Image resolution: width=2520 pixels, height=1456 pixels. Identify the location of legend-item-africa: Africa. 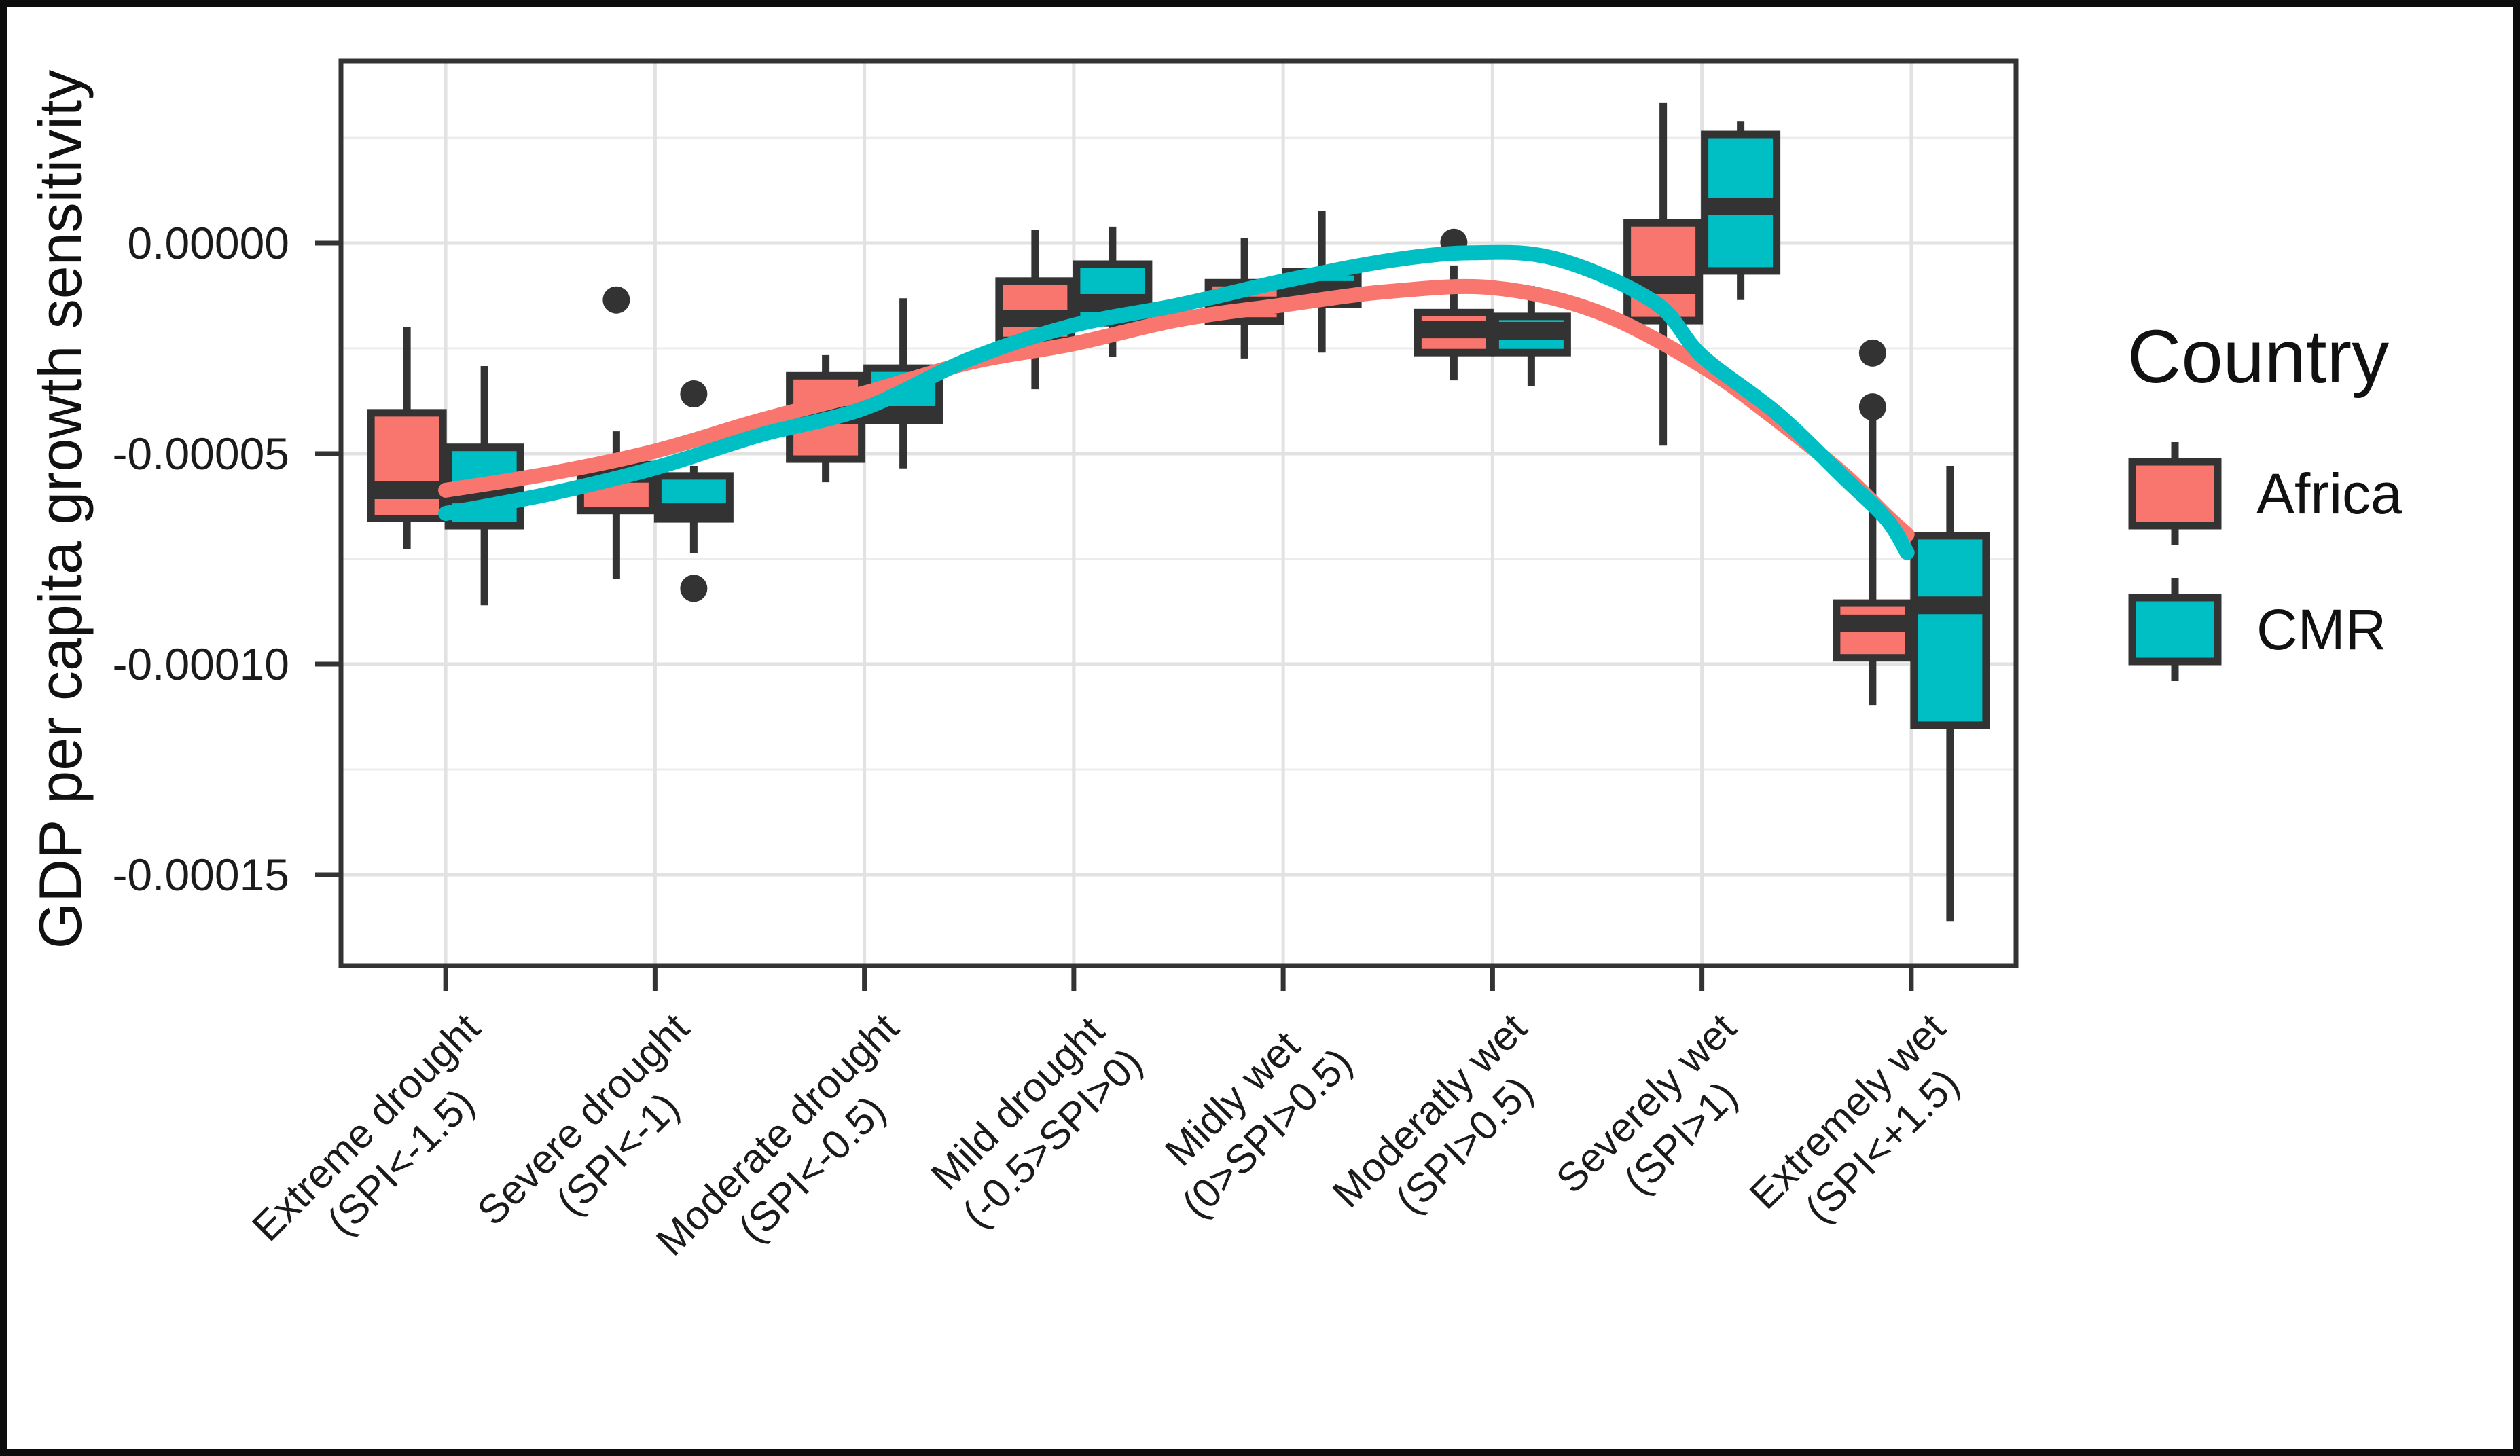
(2264, 493).